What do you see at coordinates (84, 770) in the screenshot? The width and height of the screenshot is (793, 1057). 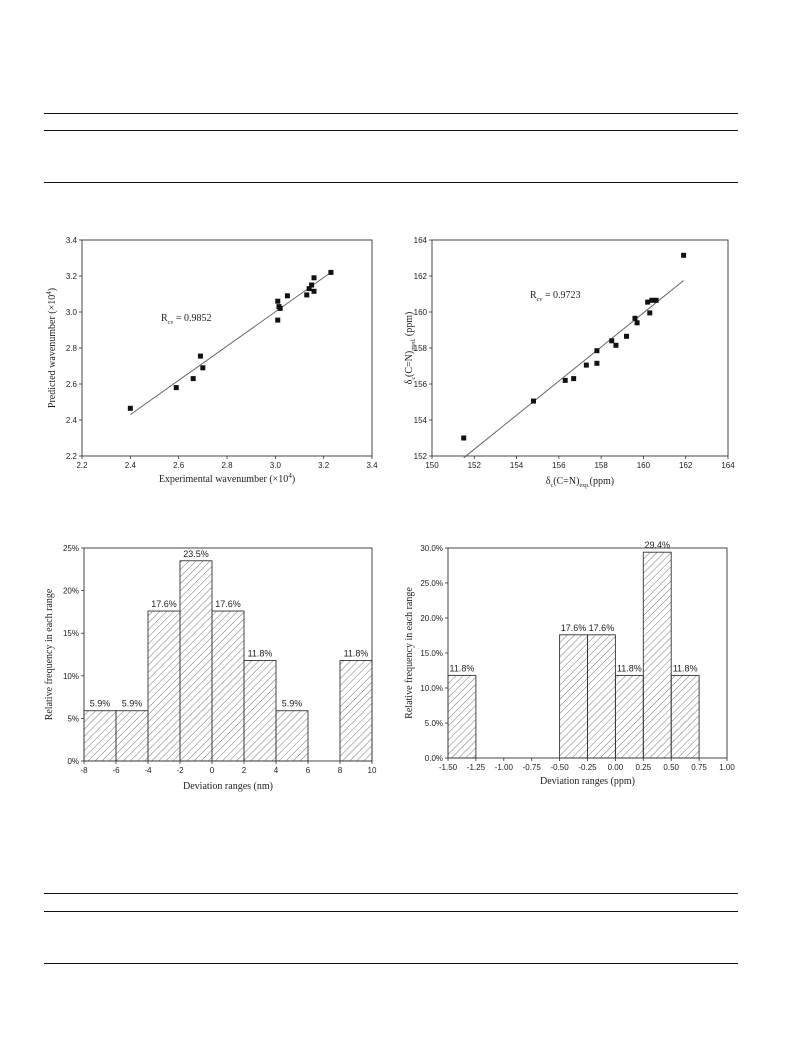 I see `x-tick-label: -8` at bounding box center [84, 770].